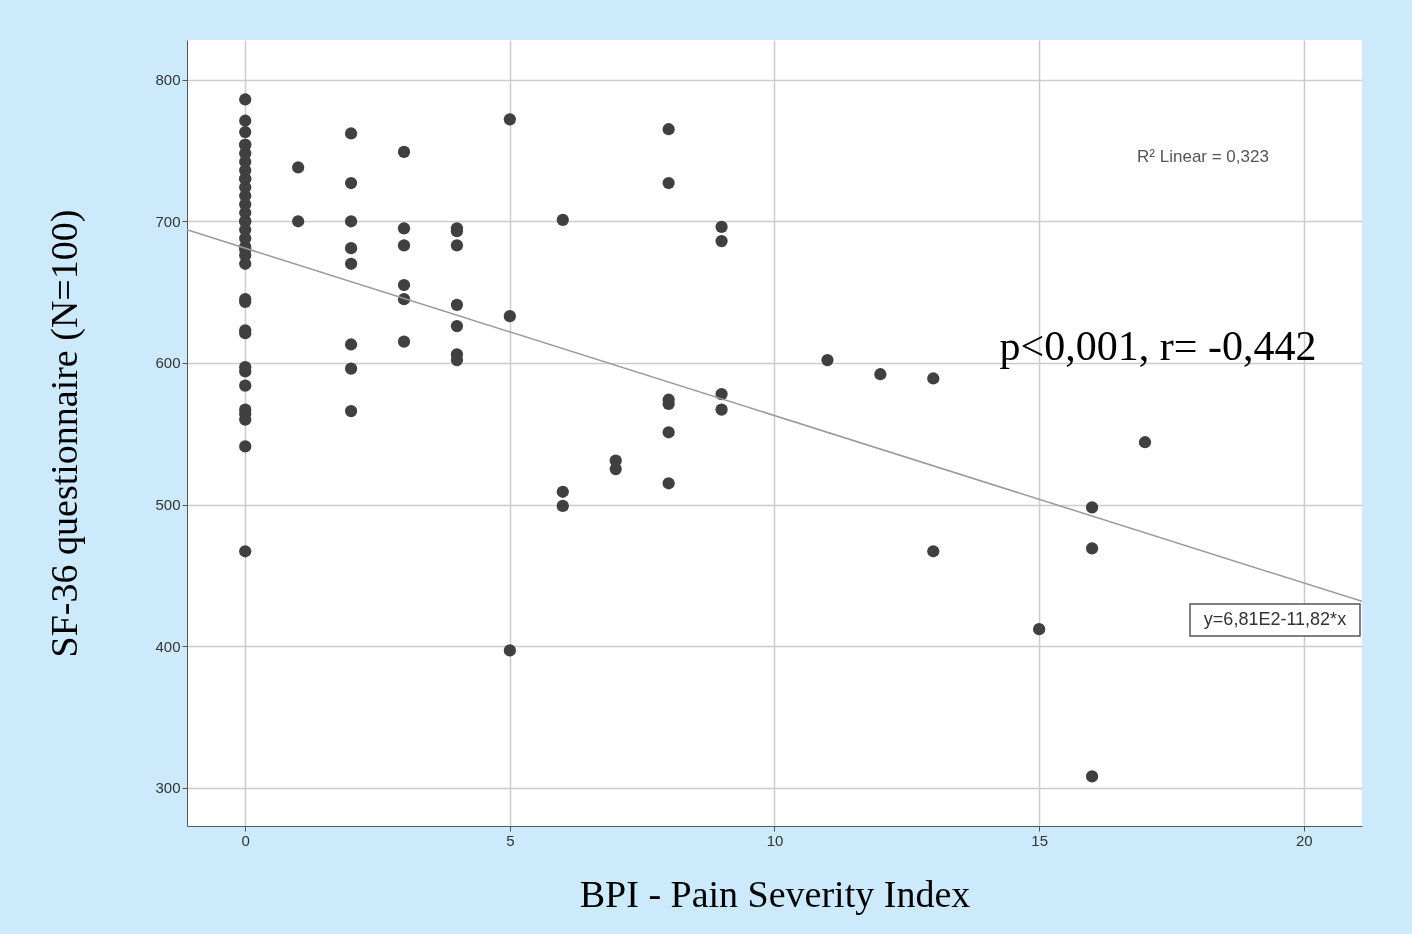  I want to click on y-tick-label: 700, so click(168, 221).